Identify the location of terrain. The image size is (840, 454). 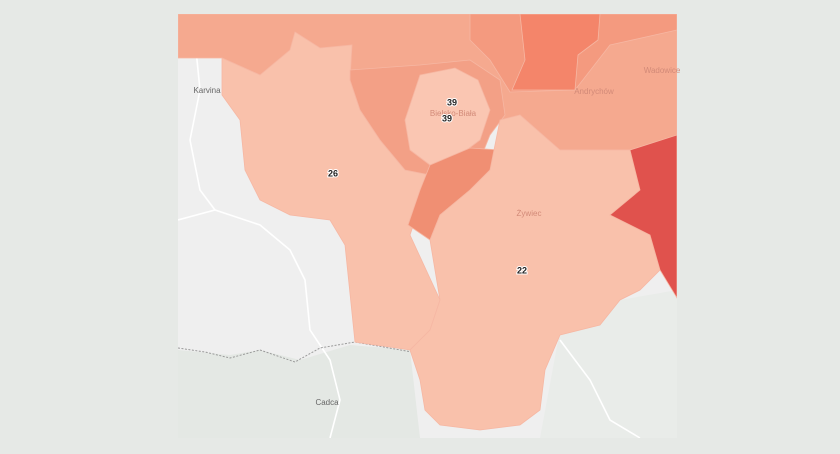
(299, 391).